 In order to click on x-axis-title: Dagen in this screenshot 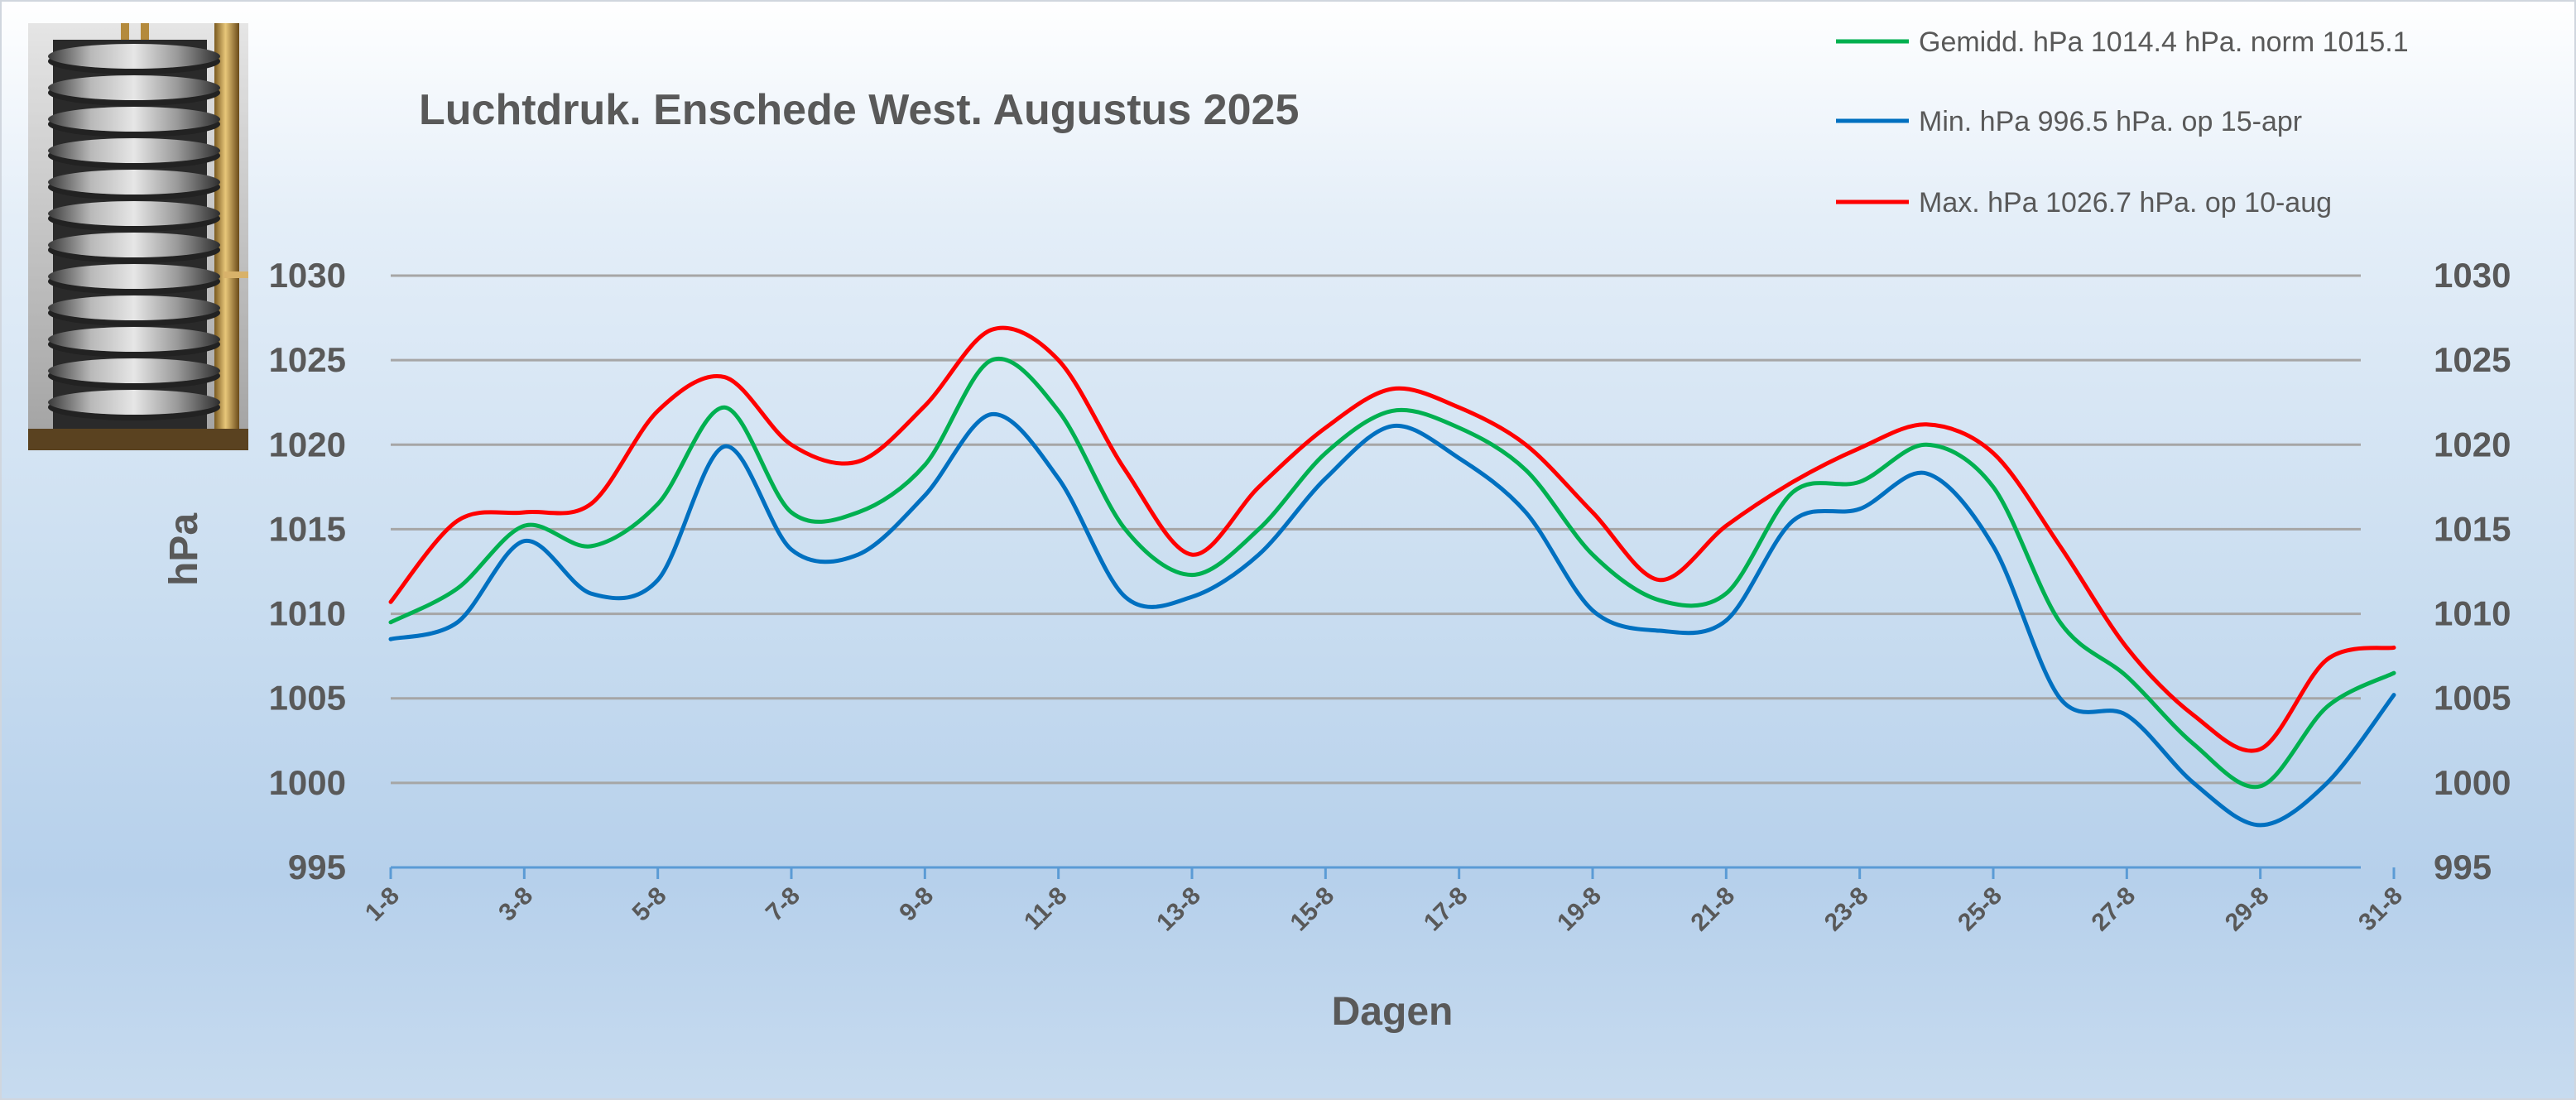, I will do `click(1393, 1012)`.